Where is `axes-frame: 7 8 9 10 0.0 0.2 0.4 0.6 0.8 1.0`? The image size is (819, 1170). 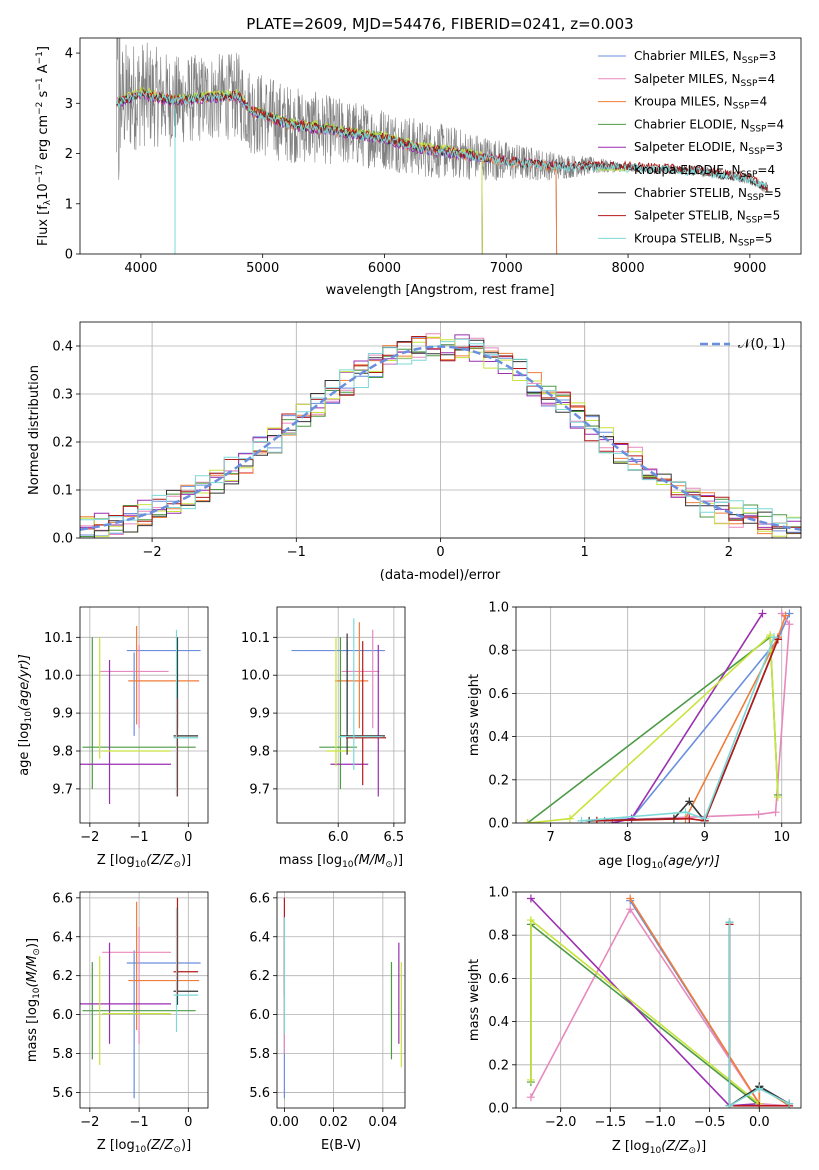 axes-frame: 7 8 9 10 0.0 0.2 0.4 0.6 0.8 1.0 is located at coordinates (645, 723).